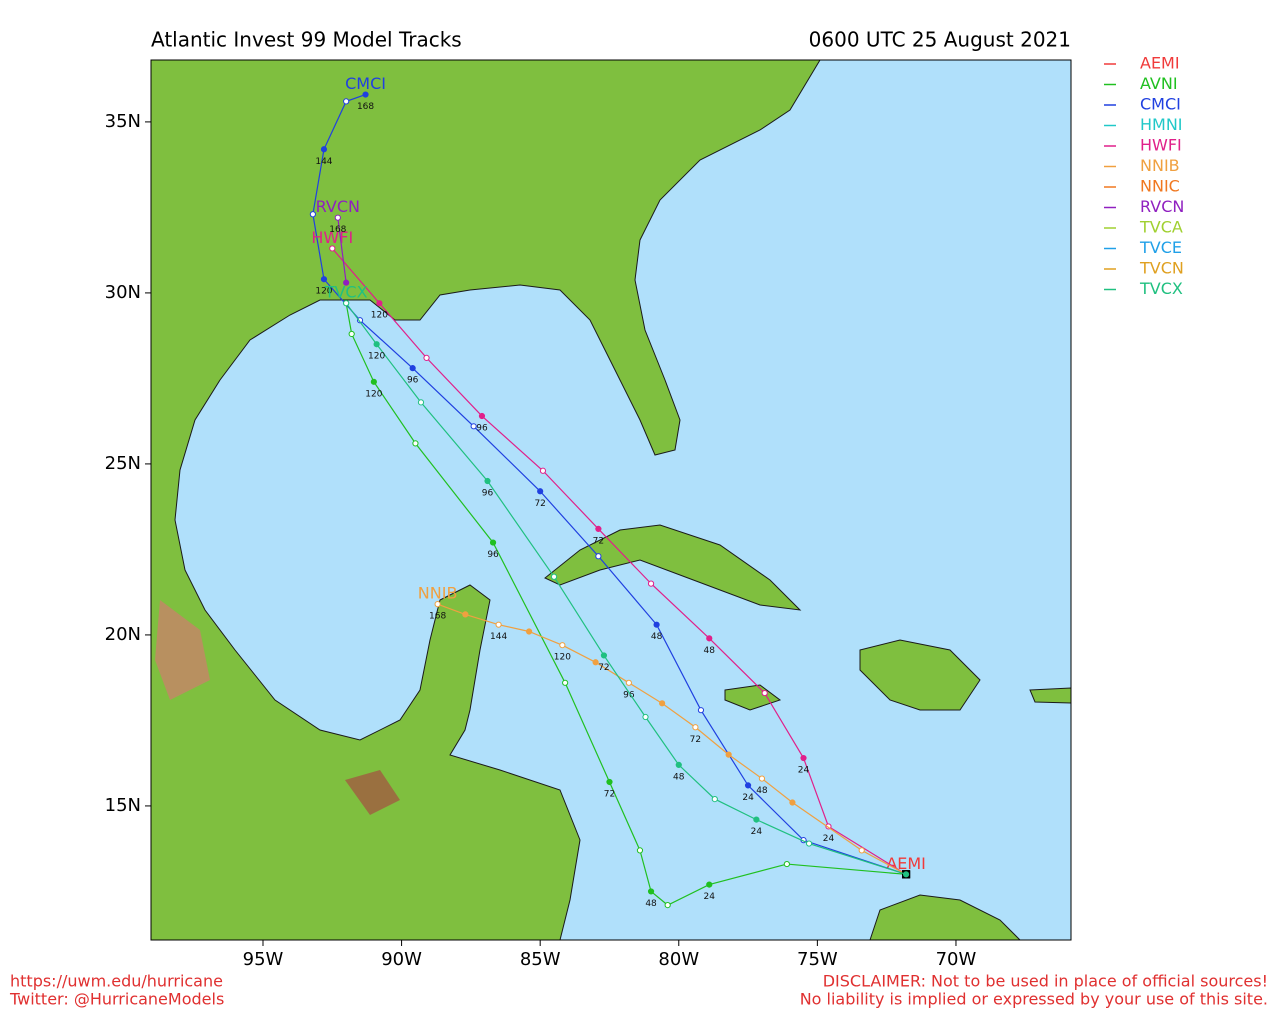 The width and height of the screenshot is (1280, 1028). Describe the element at coordinates (540, 959) in the screenshot. I see `x-tick-label: 85W` at that location.